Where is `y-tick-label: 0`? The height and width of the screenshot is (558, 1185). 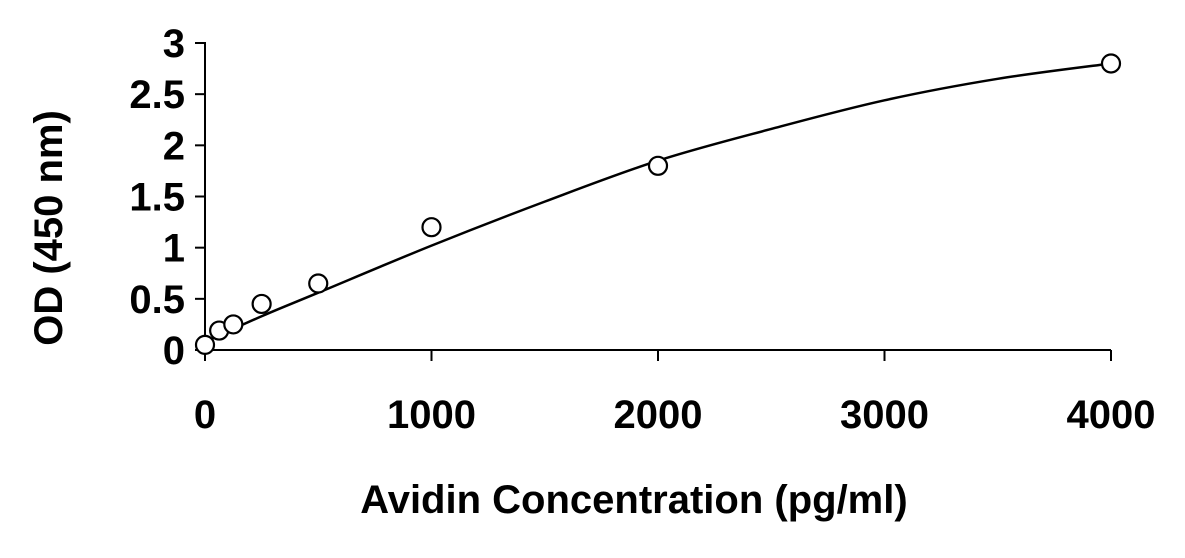
y-tick-label: 0 is located at coordinates (174, 351).